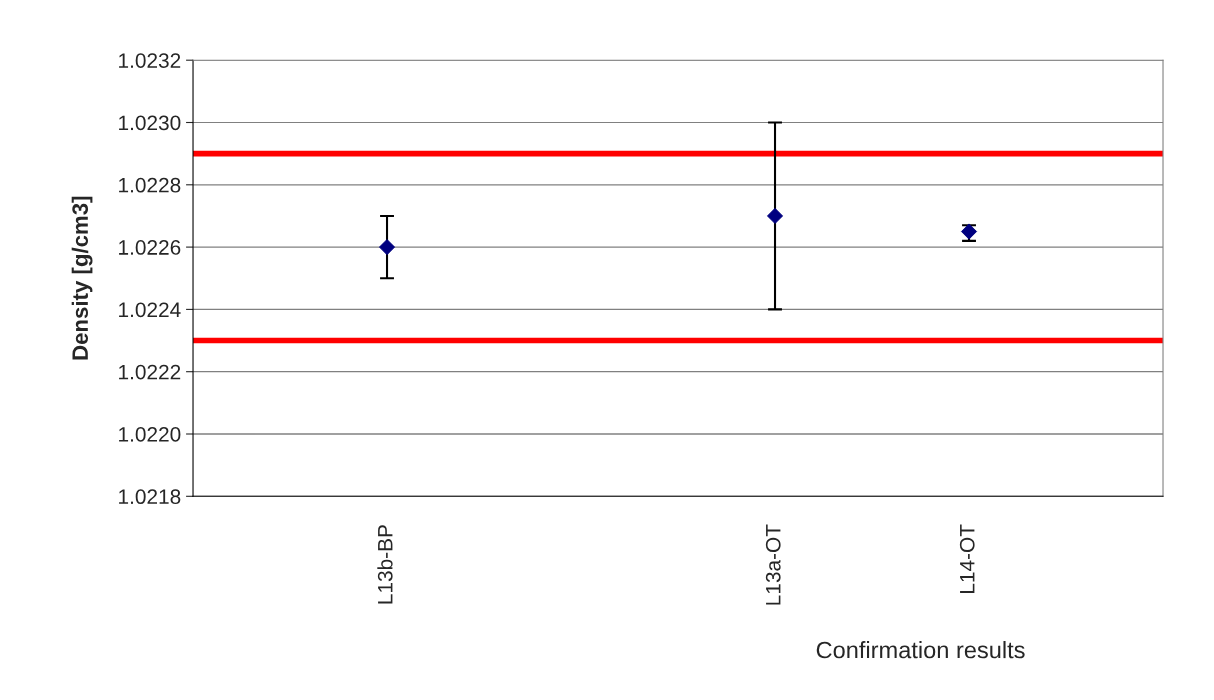 Image resolution: width=1214 pixels, height=700 pixels. Describe the element at coordinates (385, 564) in the screenshot. I see `x-tick-label: L13b-BP` at that location.